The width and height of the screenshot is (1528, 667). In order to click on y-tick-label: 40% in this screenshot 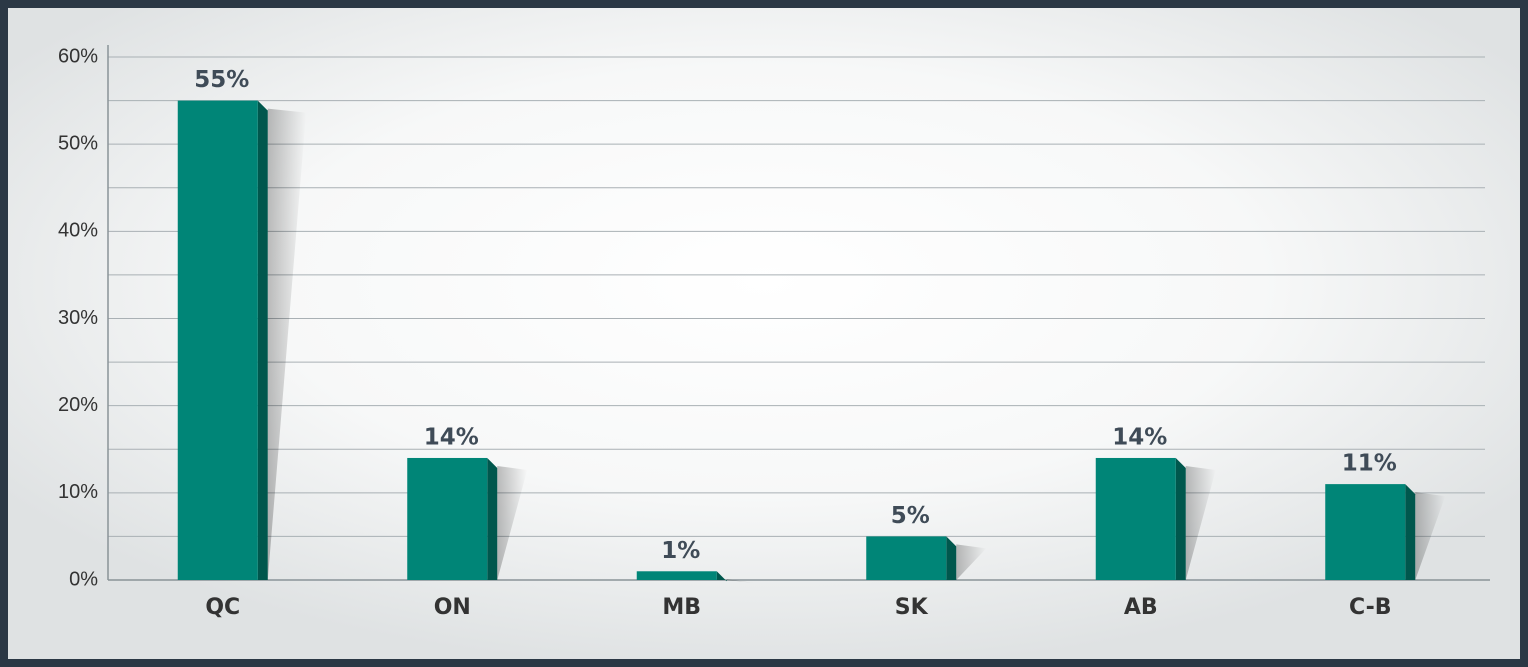, I will do `click(78, 231)`.